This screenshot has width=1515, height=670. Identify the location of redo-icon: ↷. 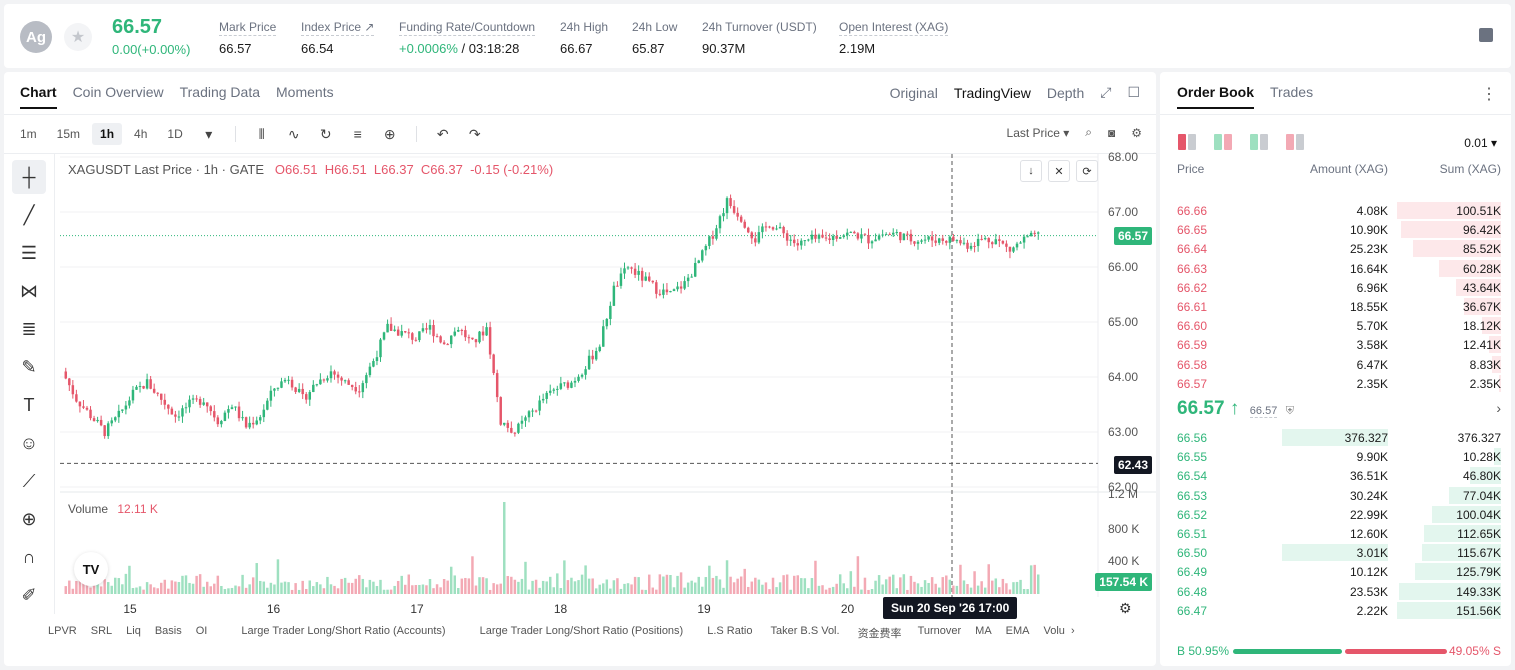
(474, 133).